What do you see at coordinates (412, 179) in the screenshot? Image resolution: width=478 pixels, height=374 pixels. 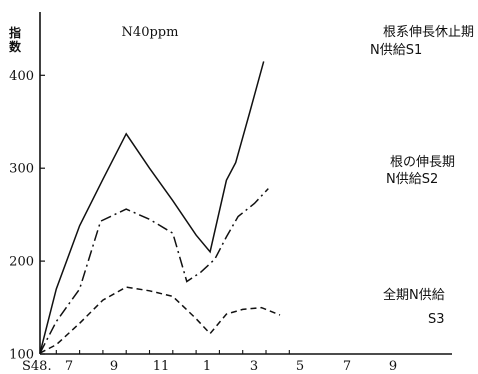 I see `series-label-s2: N供給S2` at bounding box center [412, 179].